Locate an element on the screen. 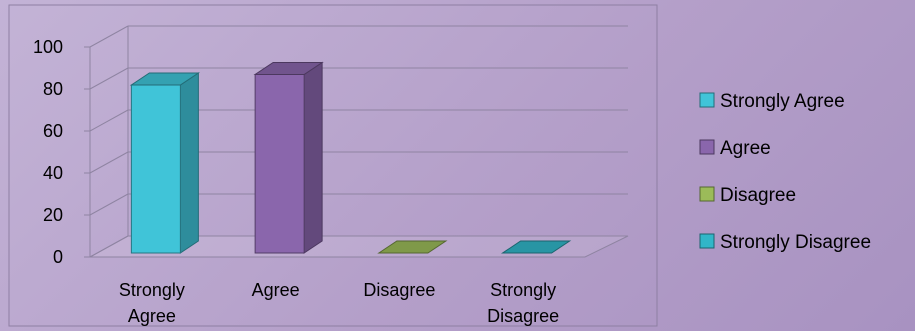  bar-strongly-agree is located at coordinates (165, 163).